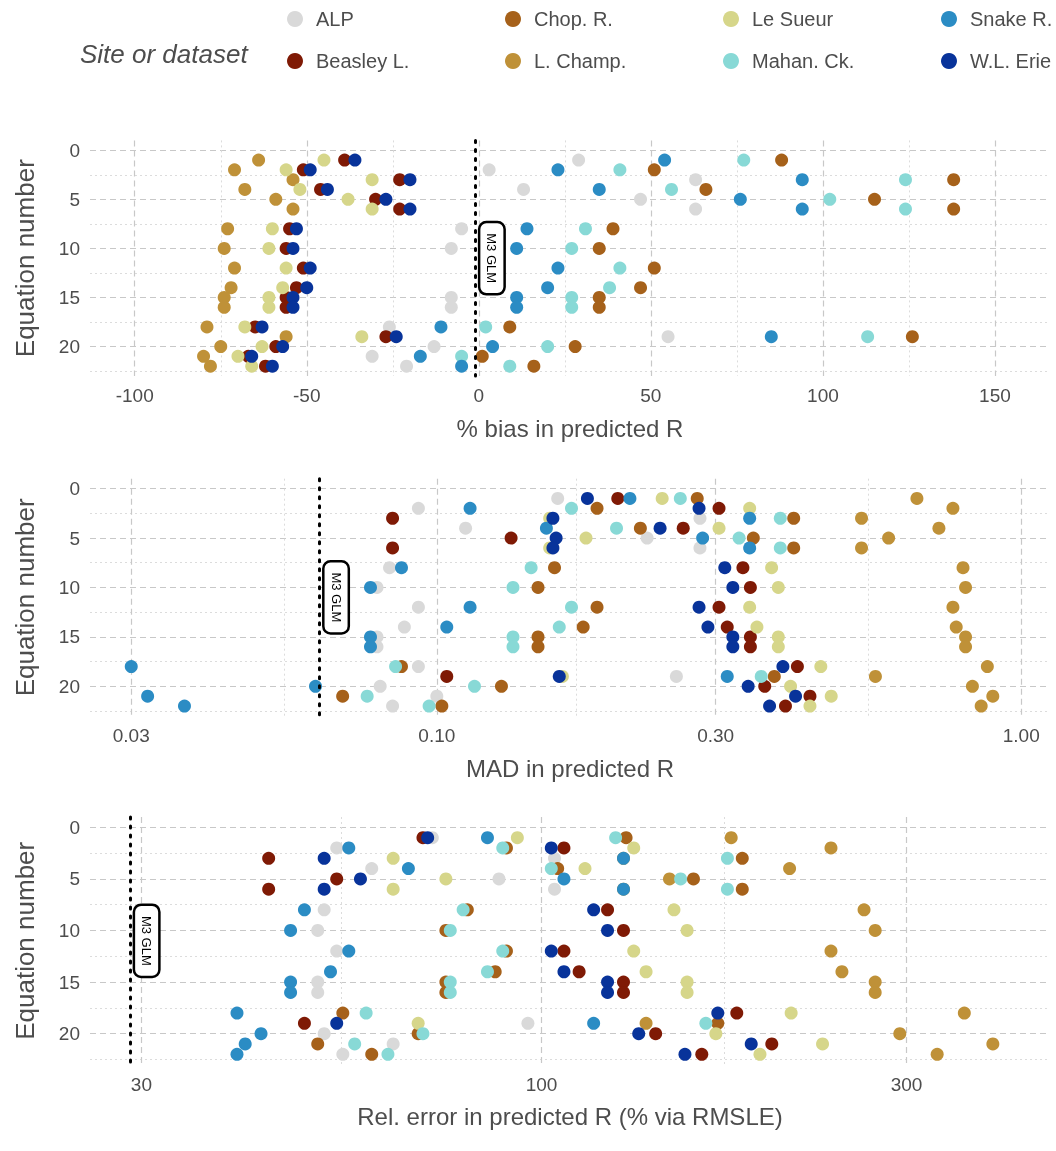  I want to click on legend-label: Snake R., so click(1011, 19).